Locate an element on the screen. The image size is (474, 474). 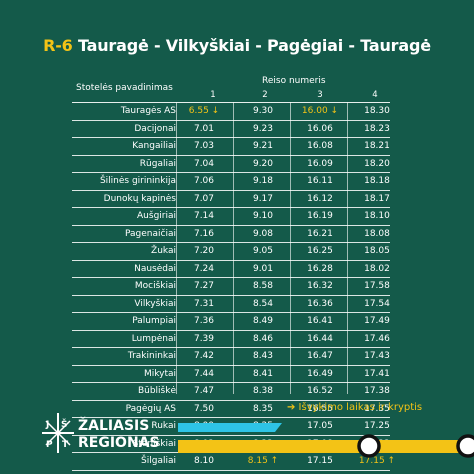
time-value: 8.43 is located at coordinates (263, 356).